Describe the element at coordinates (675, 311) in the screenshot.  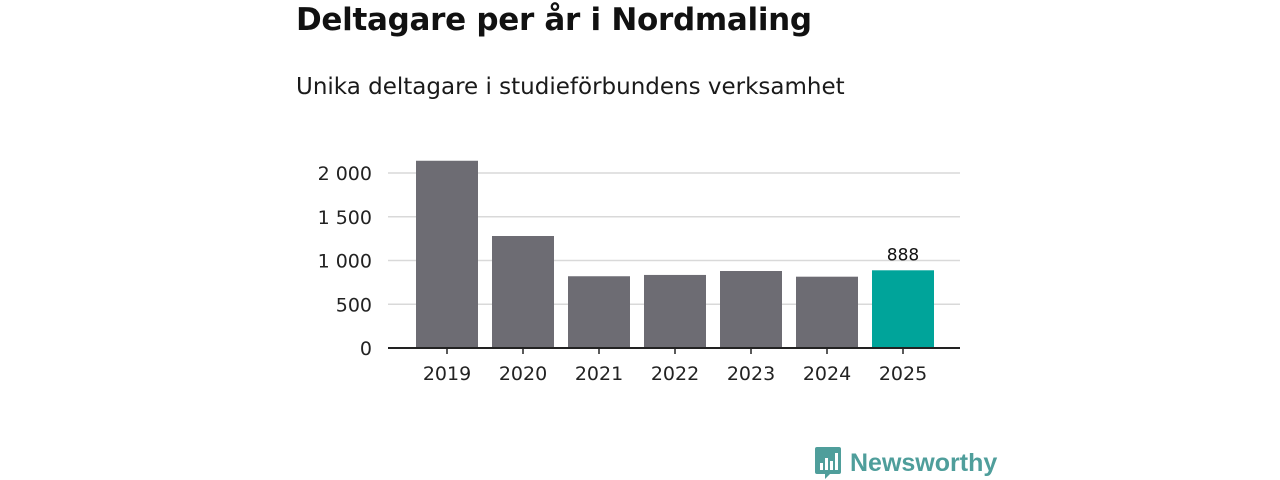
I see `bar-2022` at that location.